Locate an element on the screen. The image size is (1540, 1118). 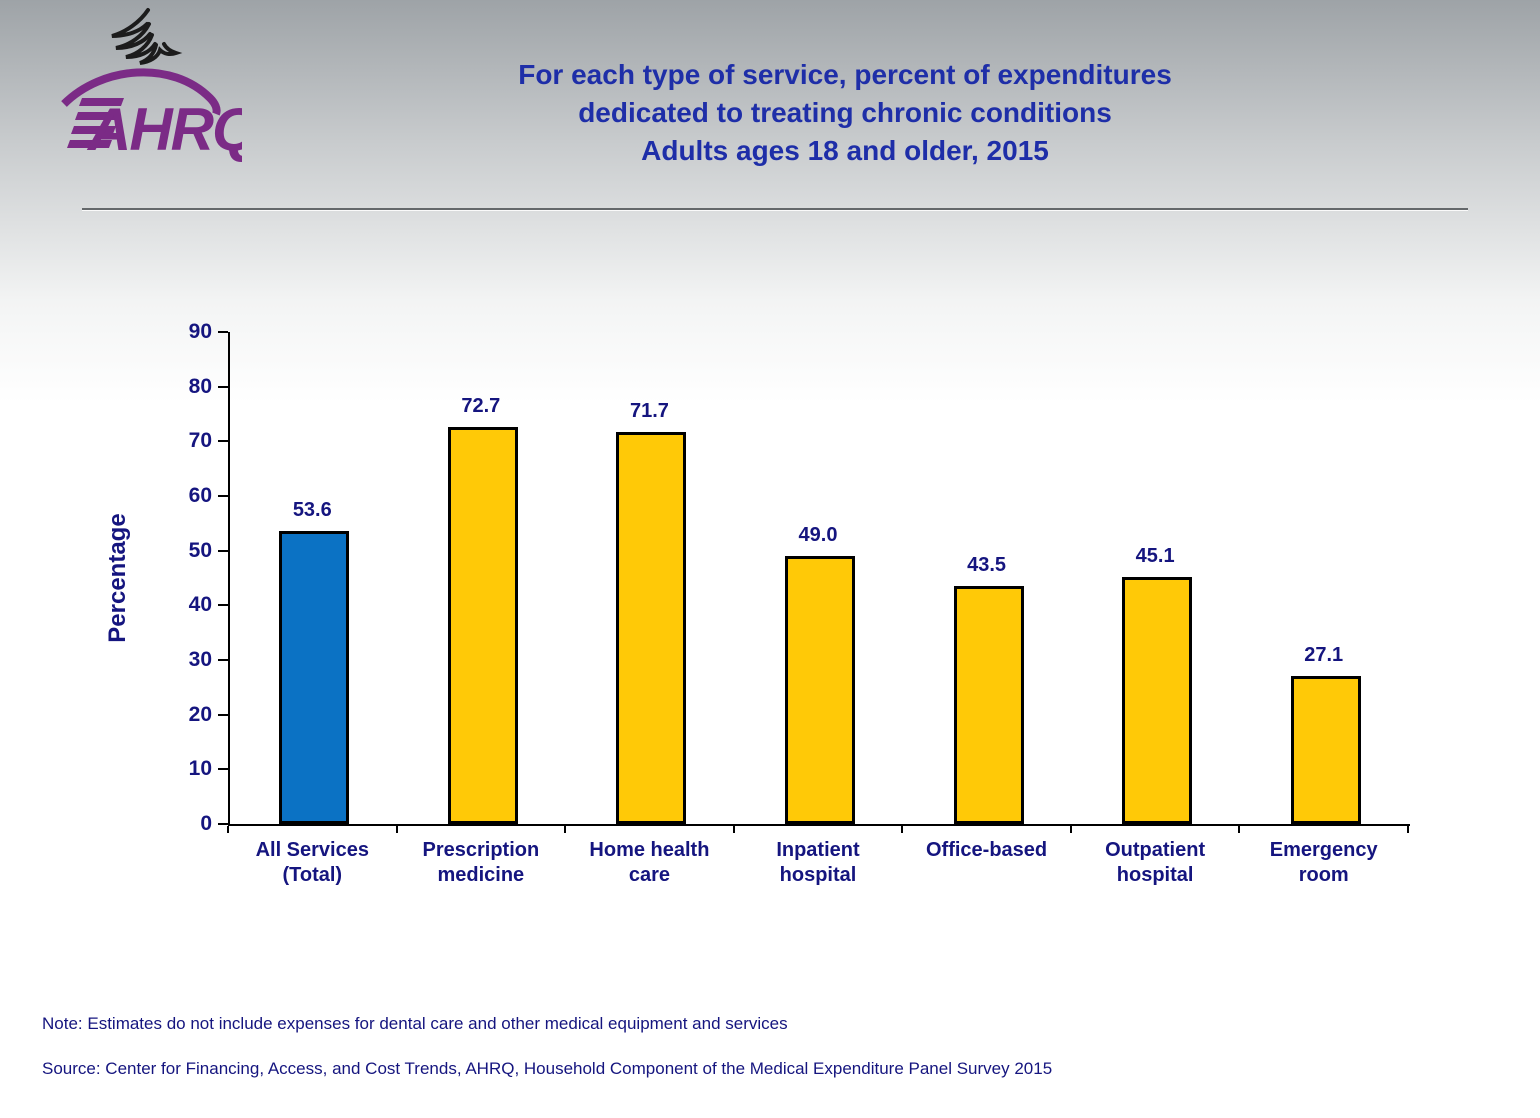
y-axis-title: Percentage is located at coordinates (117, 578).